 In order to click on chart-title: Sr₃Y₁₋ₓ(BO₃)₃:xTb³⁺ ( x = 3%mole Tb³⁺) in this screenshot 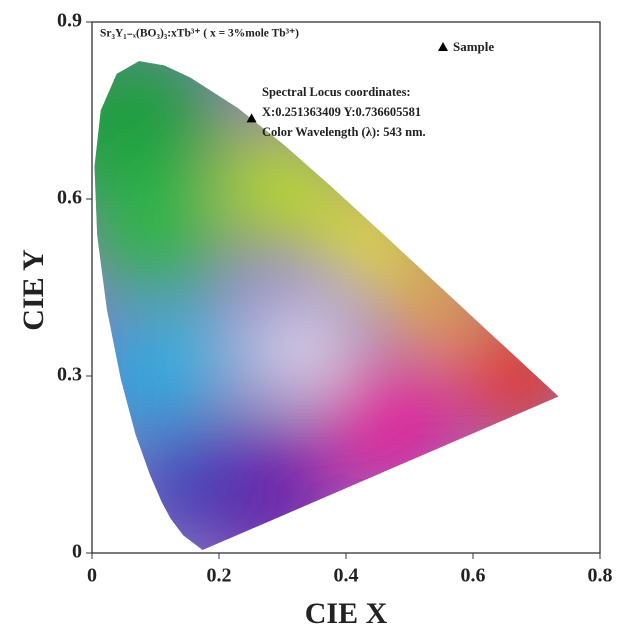, I will do `click(199, 34)`.